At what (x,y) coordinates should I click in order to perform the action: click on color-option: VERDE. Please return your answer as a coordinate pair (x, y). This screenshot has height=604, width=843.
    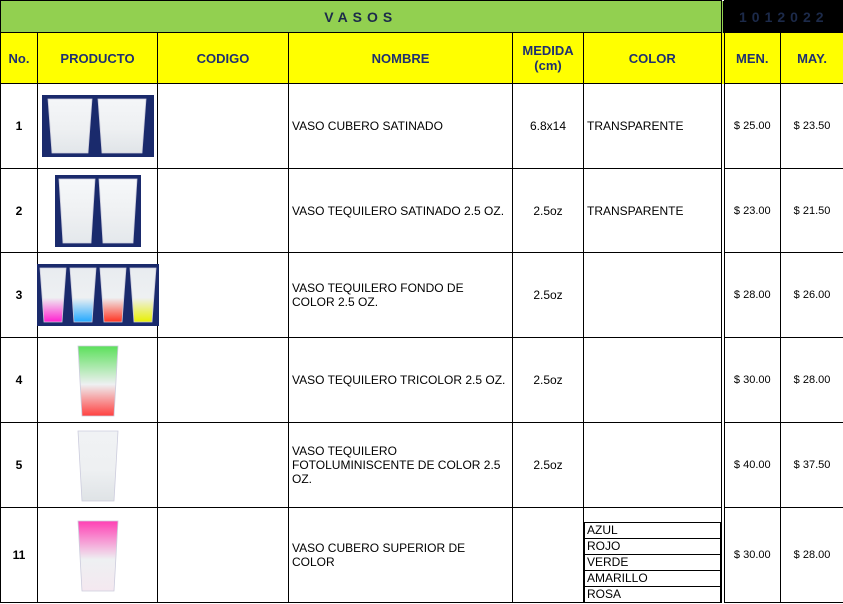
    Looking at the image, I should click on (652, 562).